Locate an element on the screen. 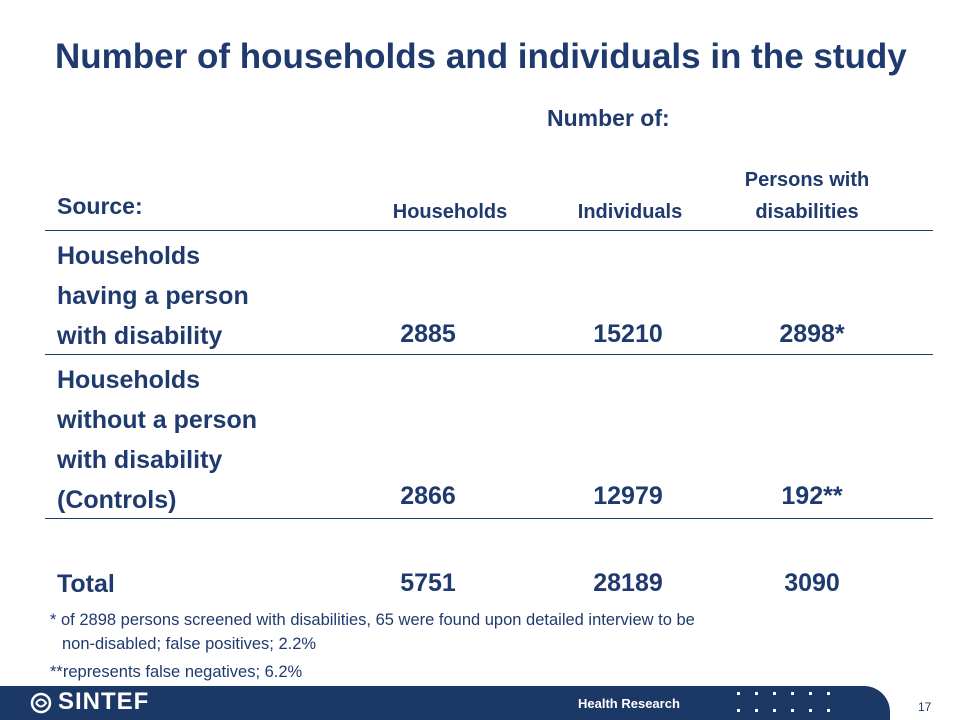 This screenshot has width=960, height=720. number-of-label: Number of: is located at coordinates (608, 118).